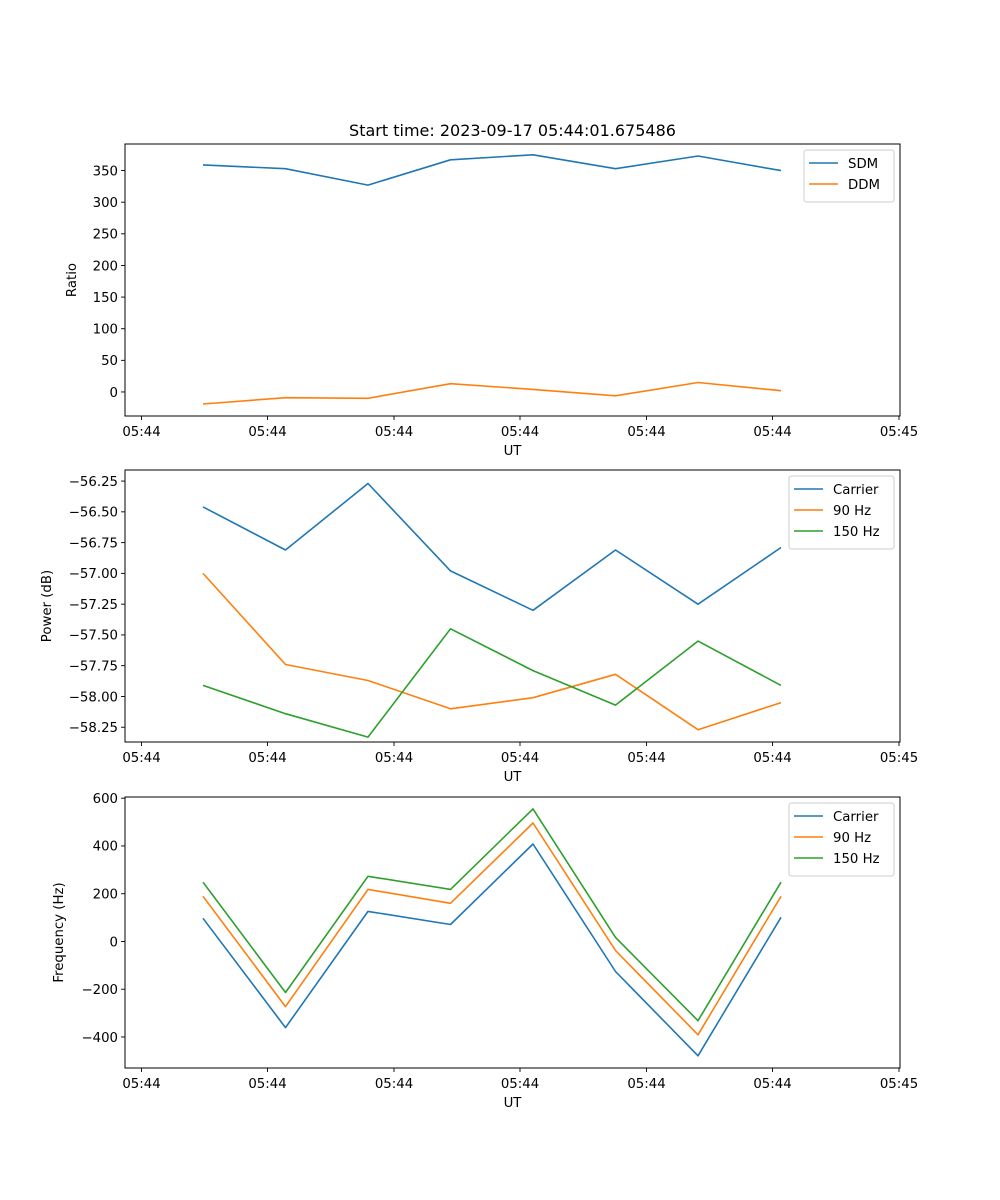 The height and width of the screenshot is (1200, 1000). Describe the element at coordinates (93, 636) in the screenshot. I see `y-tick-label: −57.50` at that location.